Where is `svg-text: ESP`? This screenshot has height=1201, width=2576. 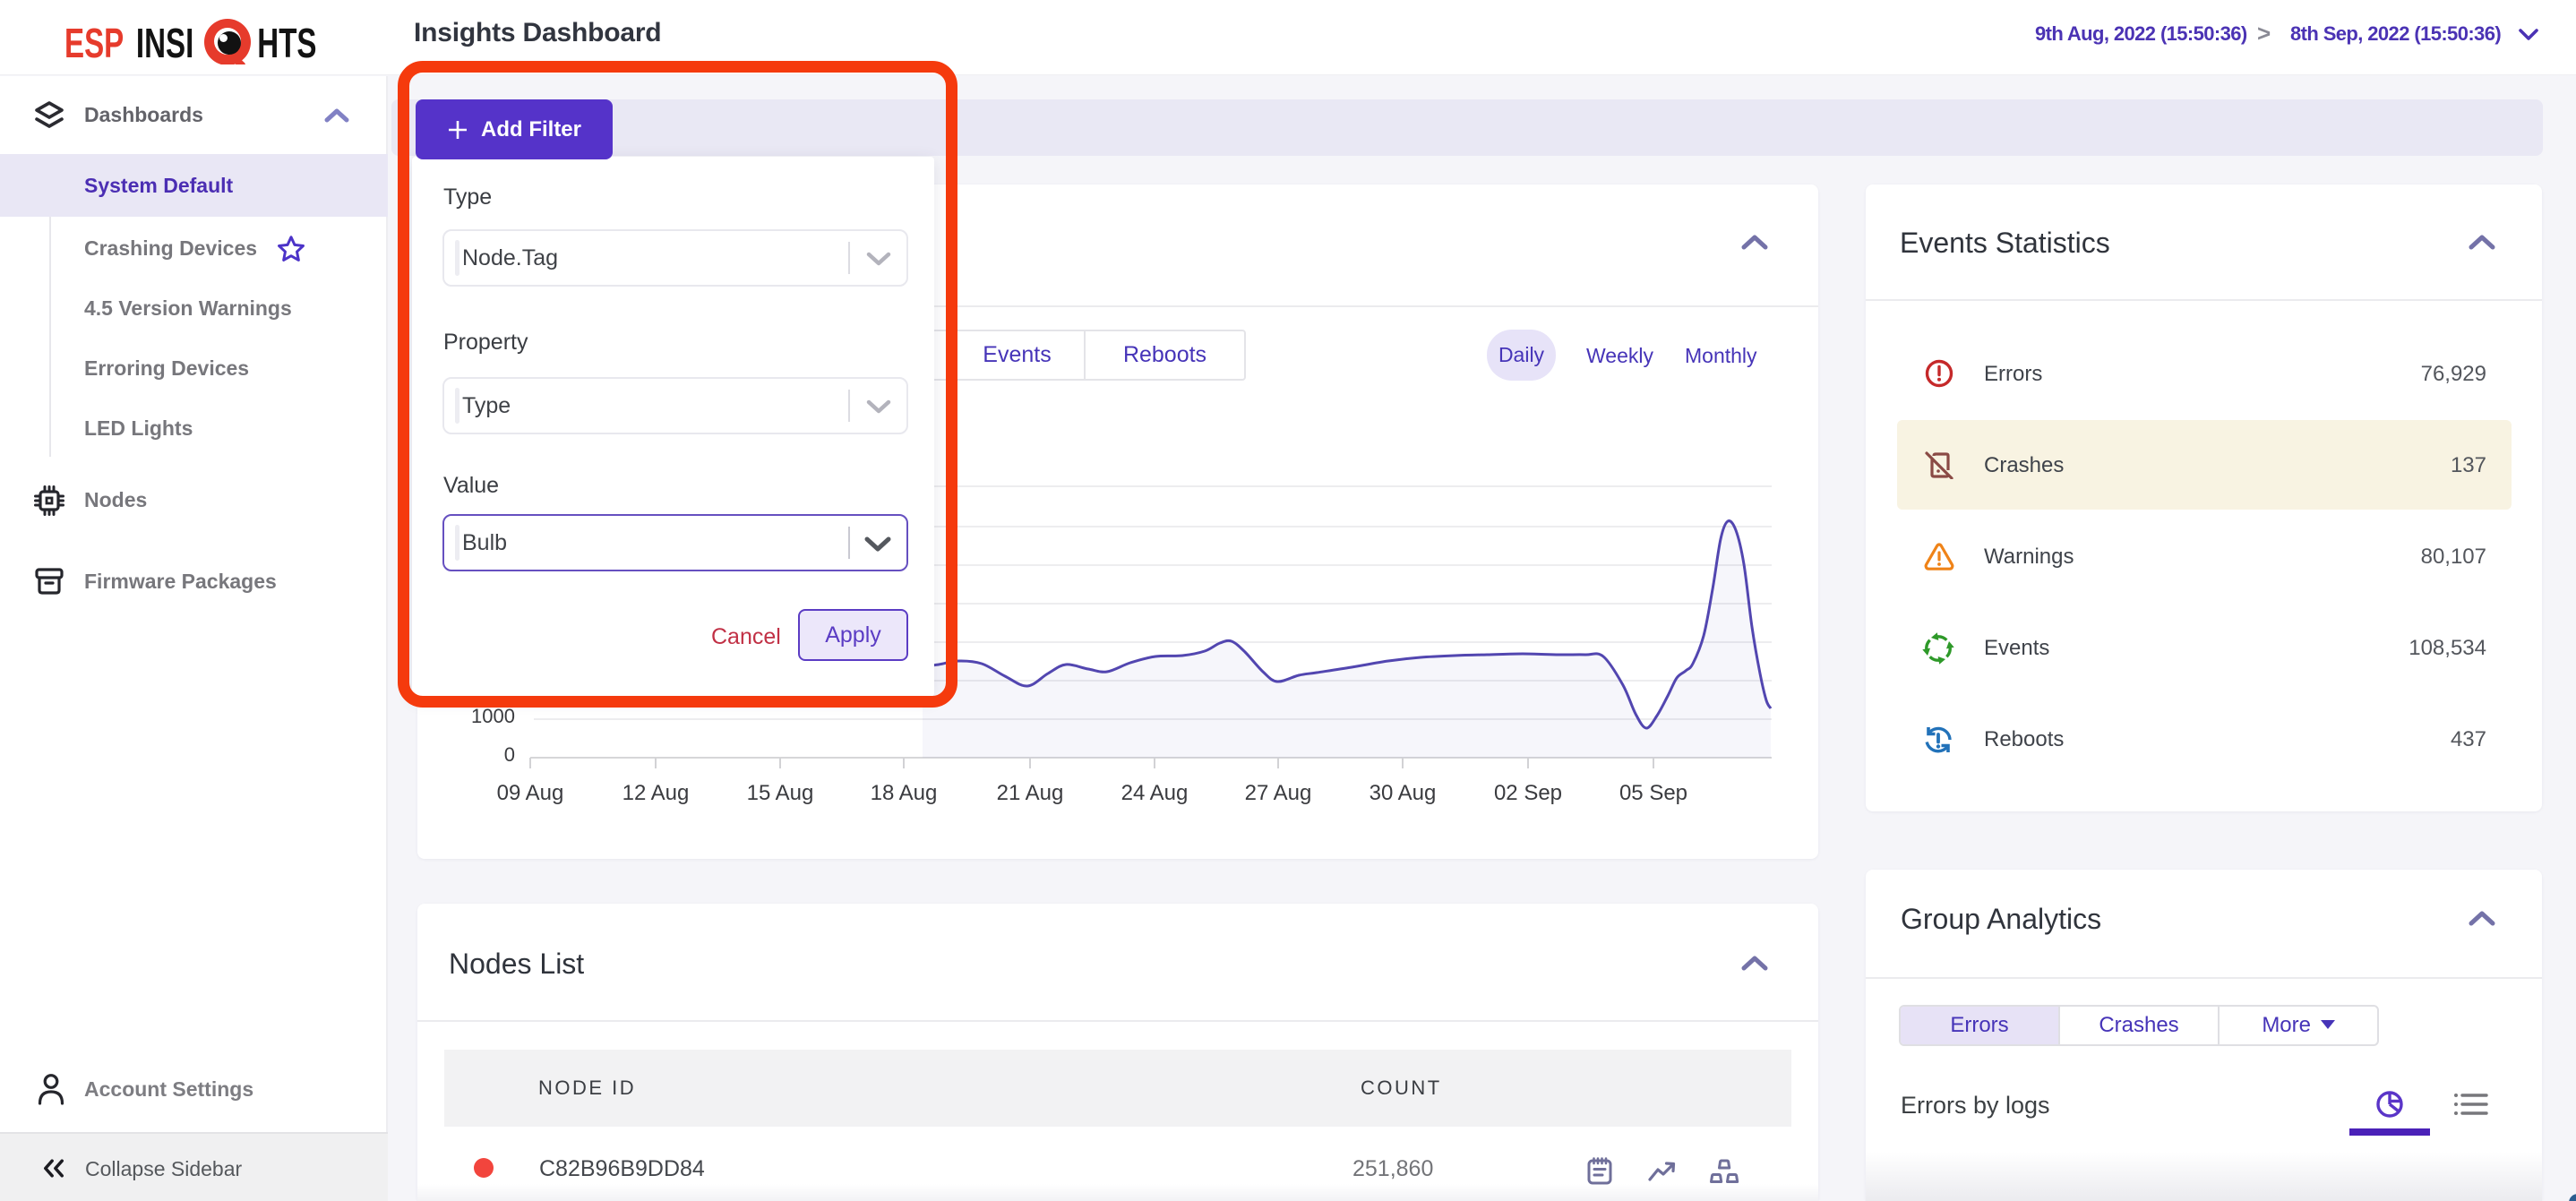 svg-text: ESP is located at coordinates (94, 42).